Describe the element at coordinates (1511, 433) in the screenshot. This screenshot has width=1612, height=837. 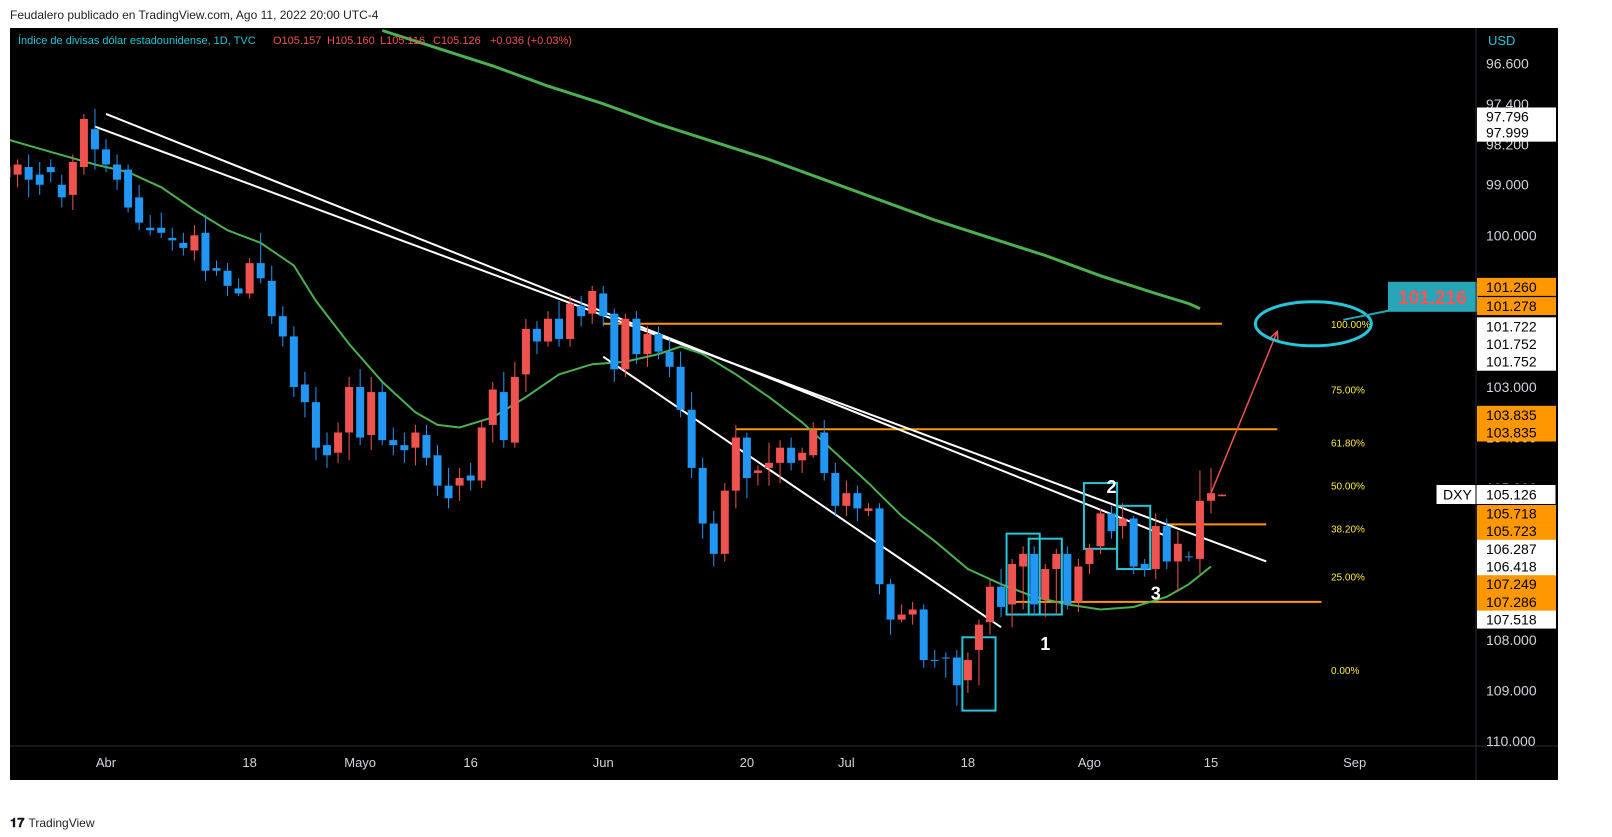
I see `price-label-text: 103.835` at that location.